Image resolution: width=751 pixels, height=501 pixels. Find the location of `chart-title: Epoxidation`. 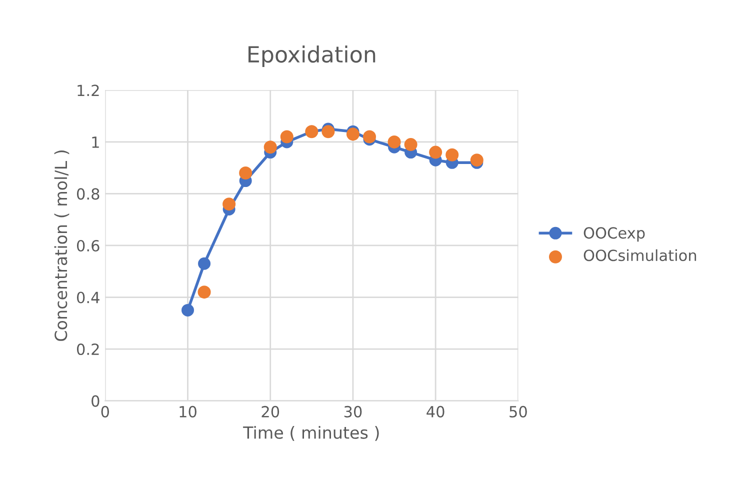

chart-title: Epoxidation is located at coordinates (312, 57).